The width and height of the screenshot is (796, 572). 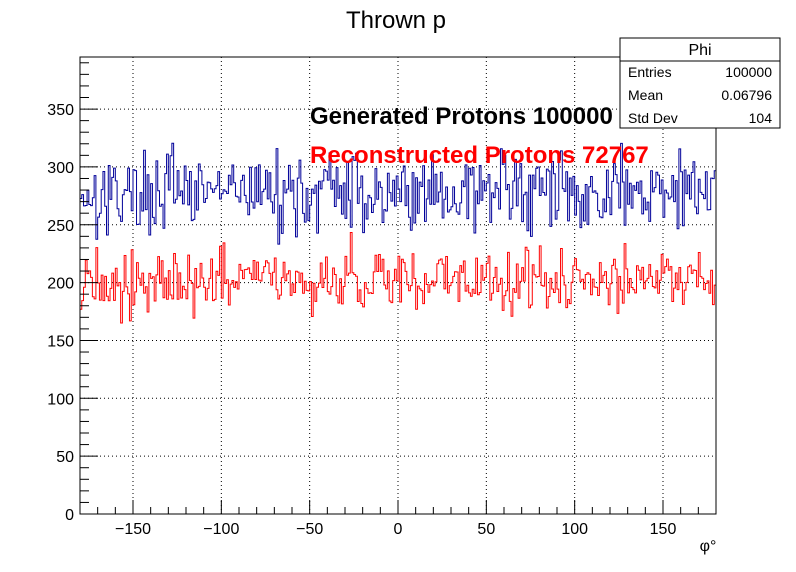 I want to click on x-axis-label: φ°, so click(x=708, y=546).